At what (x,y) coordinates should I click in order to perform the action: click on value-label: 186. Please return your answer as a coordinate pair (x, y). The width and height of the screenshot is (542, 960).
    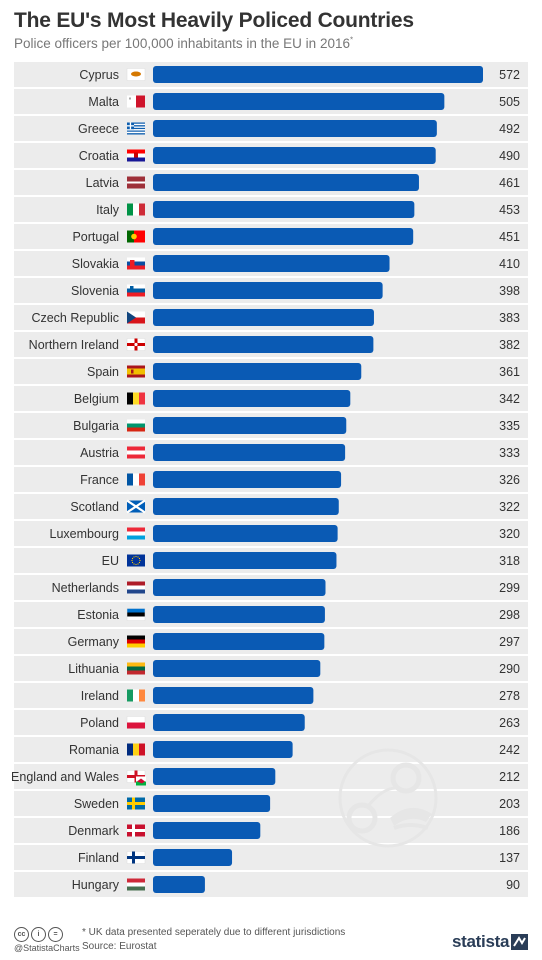
    Looking at the image, I should click on (509, 831).